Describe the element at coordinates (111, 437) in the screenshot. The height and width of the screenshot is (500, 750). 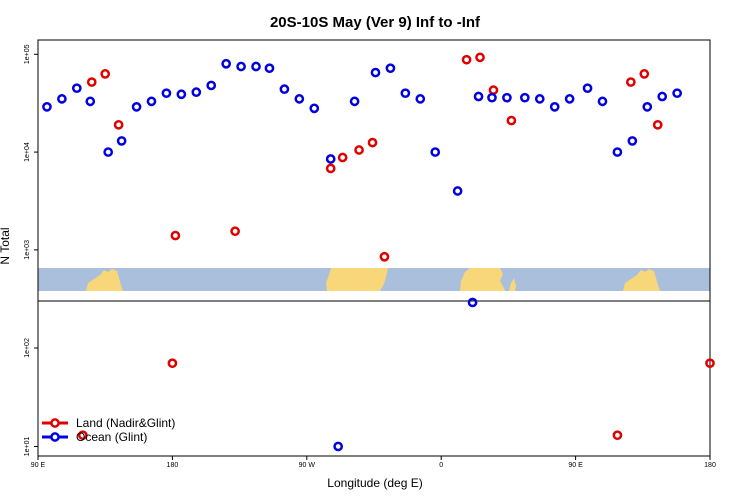
I see `legend-label: Ocean (Glint)` at that location.